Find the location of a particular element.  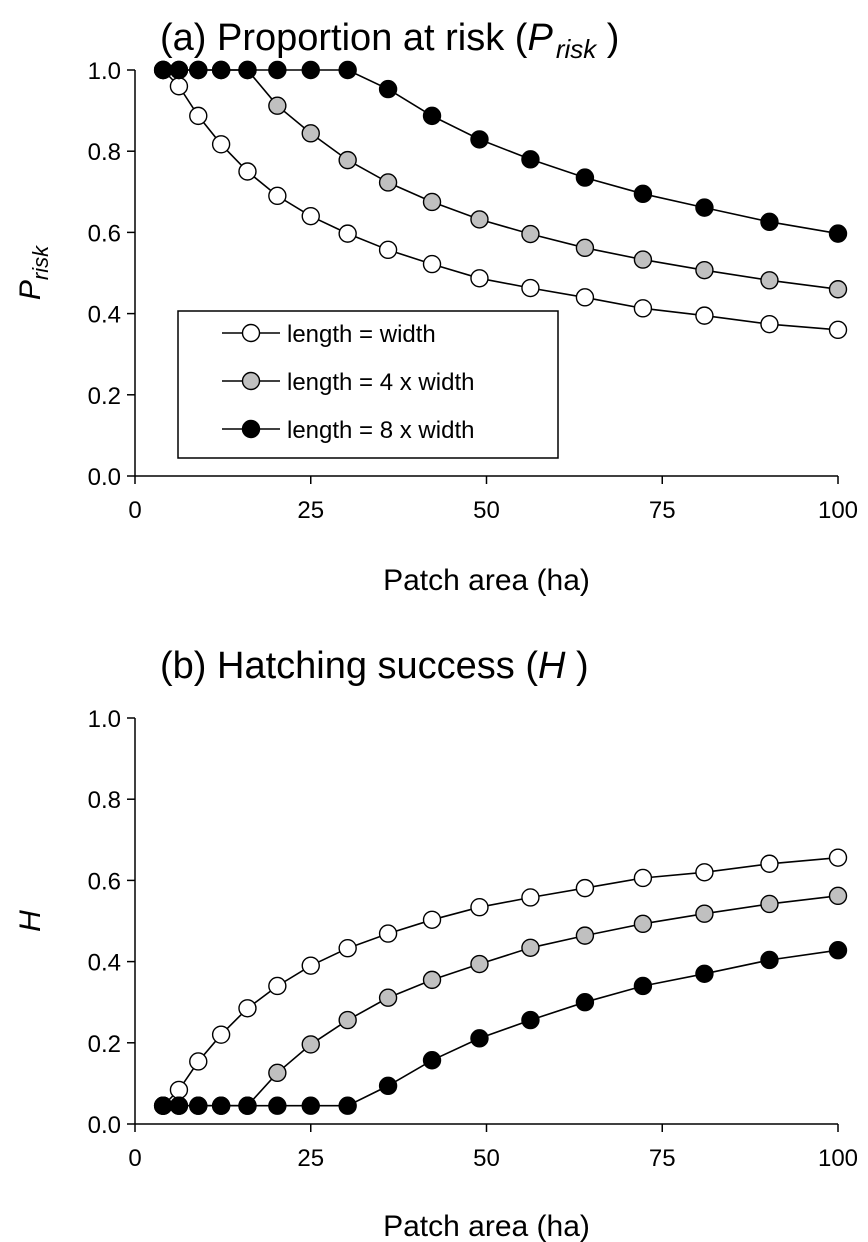

x-tick-label: 0 is located at coordinates (134, 1158).